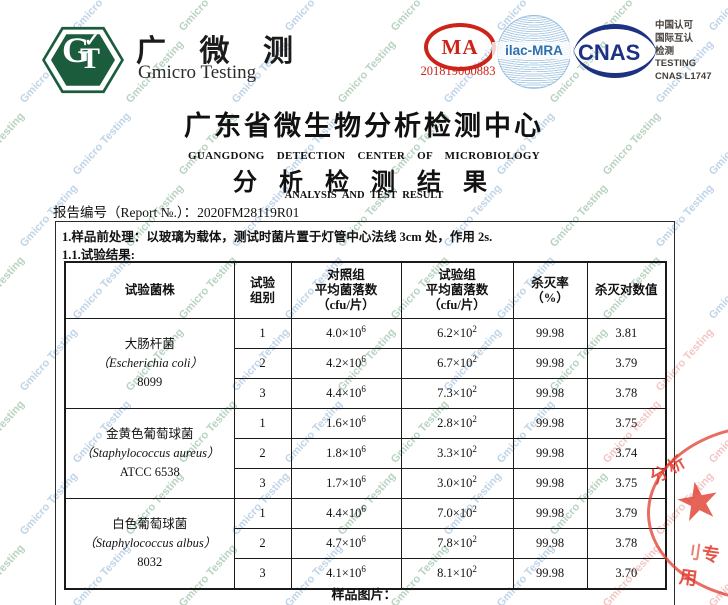 This screenshot has height=605, width=728. What do you see at coordinates (346, 363) in the screenshot?
I see `control-count: 4.2×106` at bounding box center [346, 363].